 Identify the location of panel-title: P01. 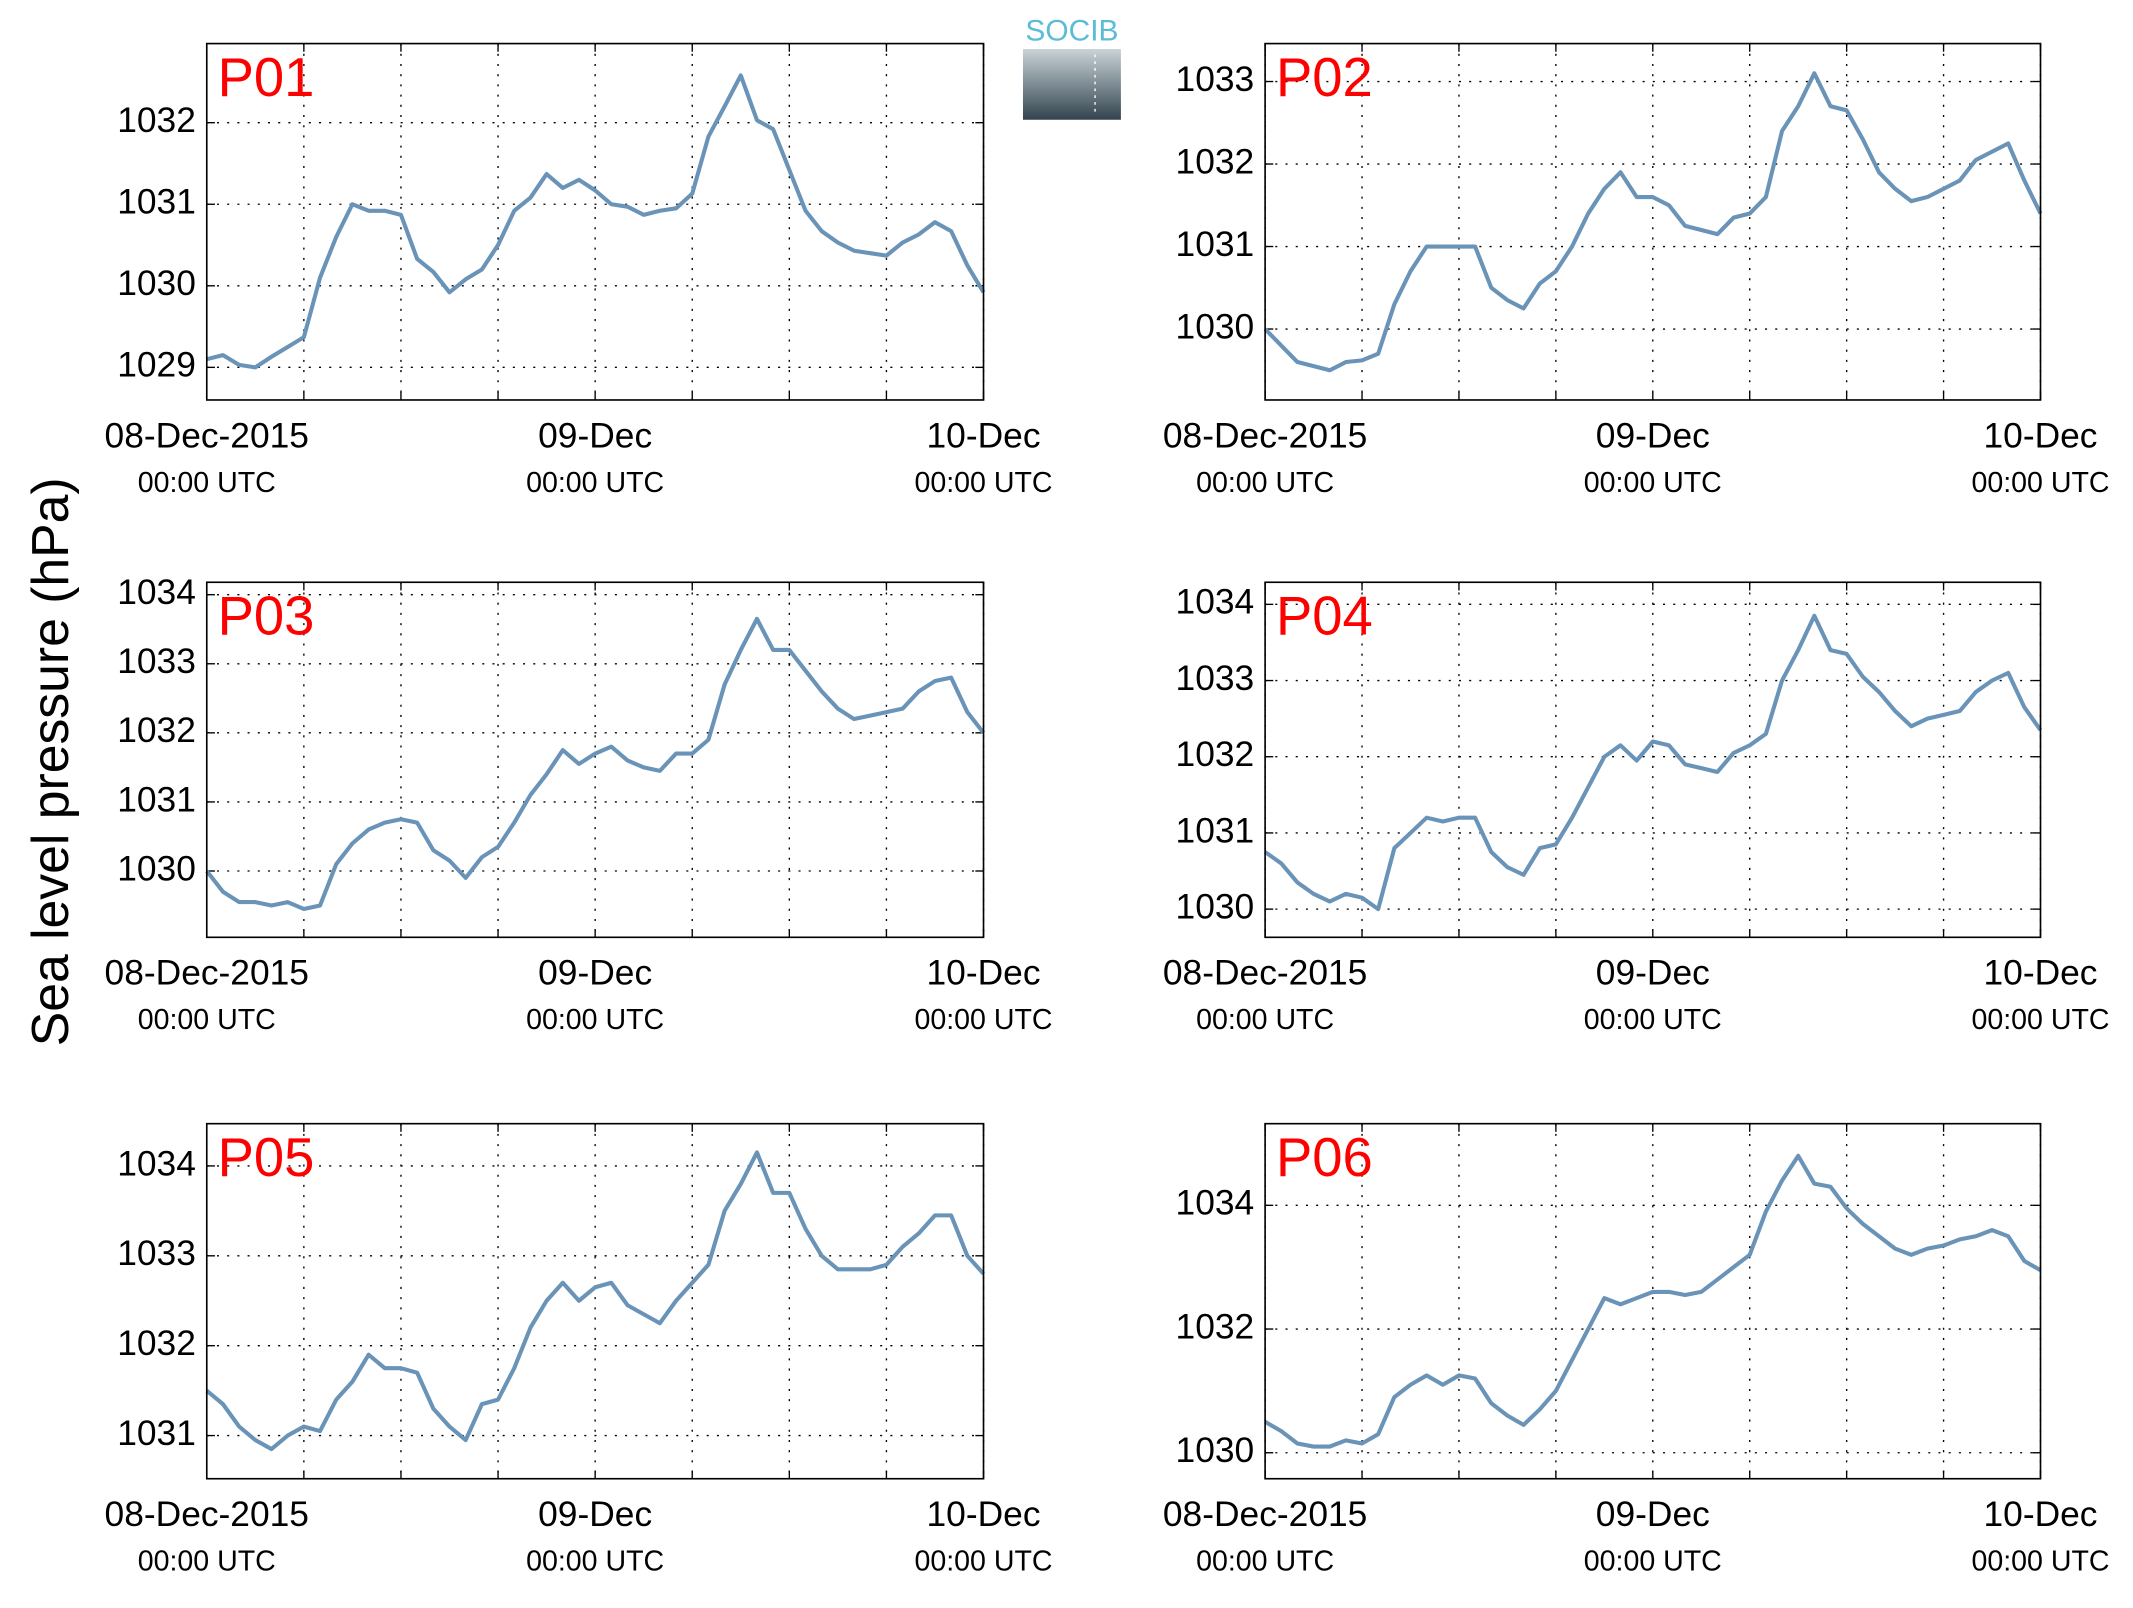
(266, 77).